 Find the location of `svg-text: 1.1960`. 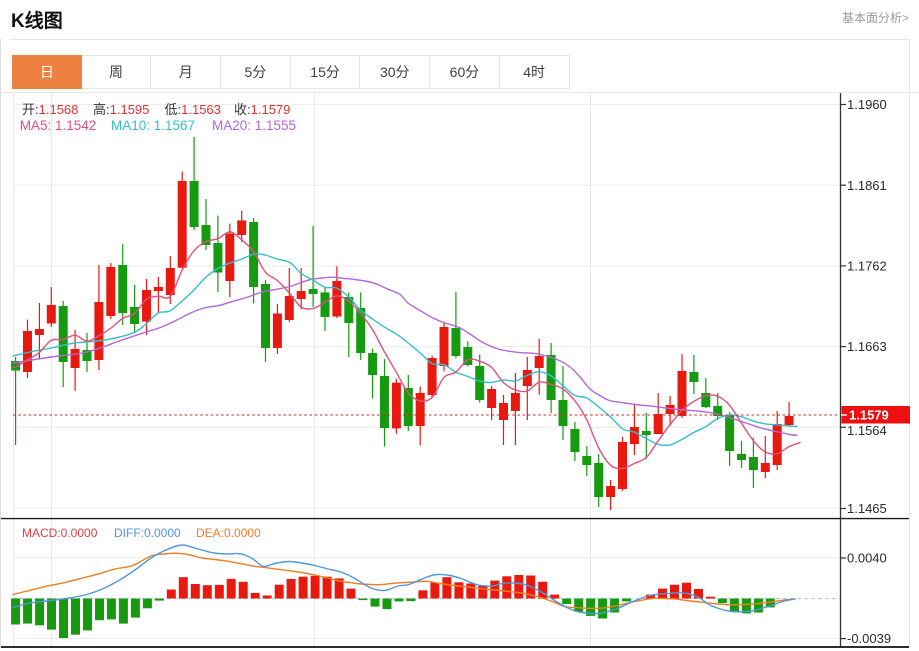

svg-text: 1.1960 is located at coordinates (867, 104).